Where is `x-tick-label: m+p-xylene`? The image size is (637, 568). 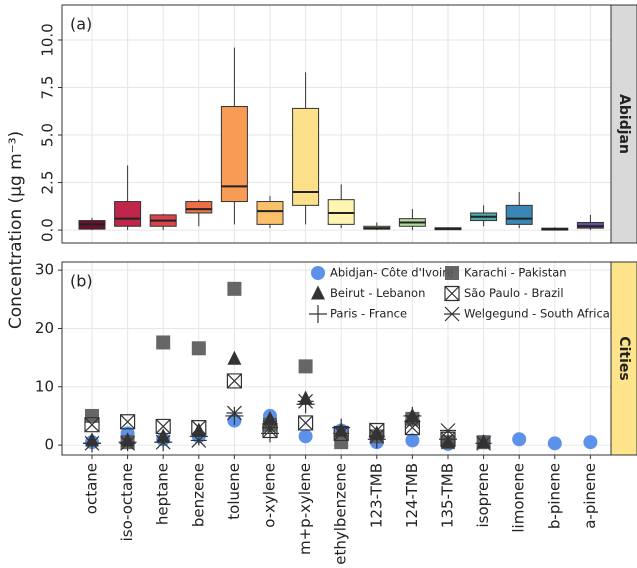 x-tick-label: m+p-xylene is located at coordinates (305, 509).